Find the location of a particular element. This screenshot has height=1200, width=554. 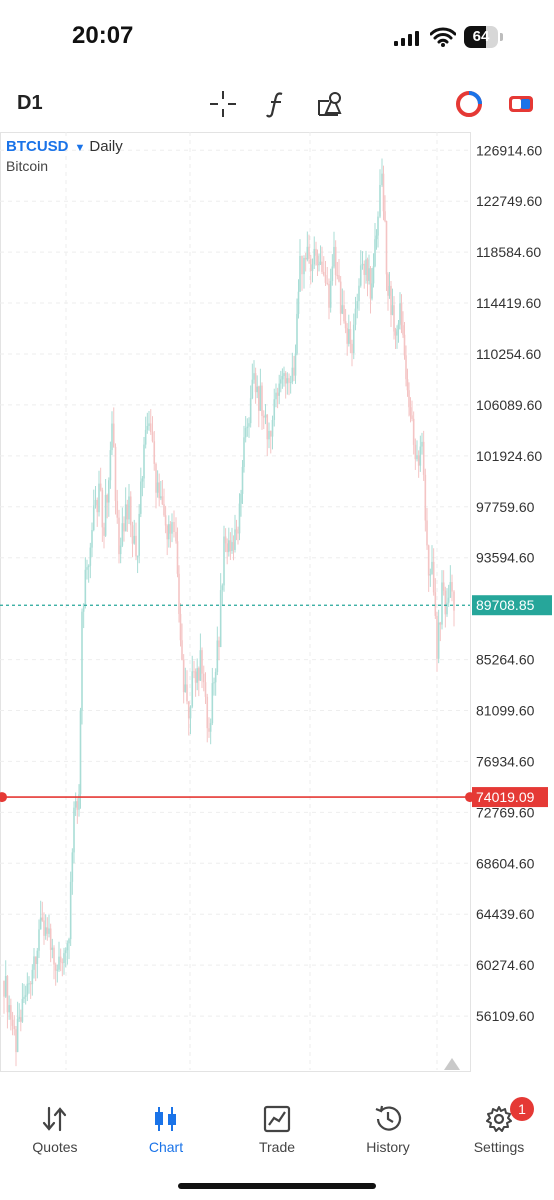

crosshair-icon is located at coordinates (223, 104).